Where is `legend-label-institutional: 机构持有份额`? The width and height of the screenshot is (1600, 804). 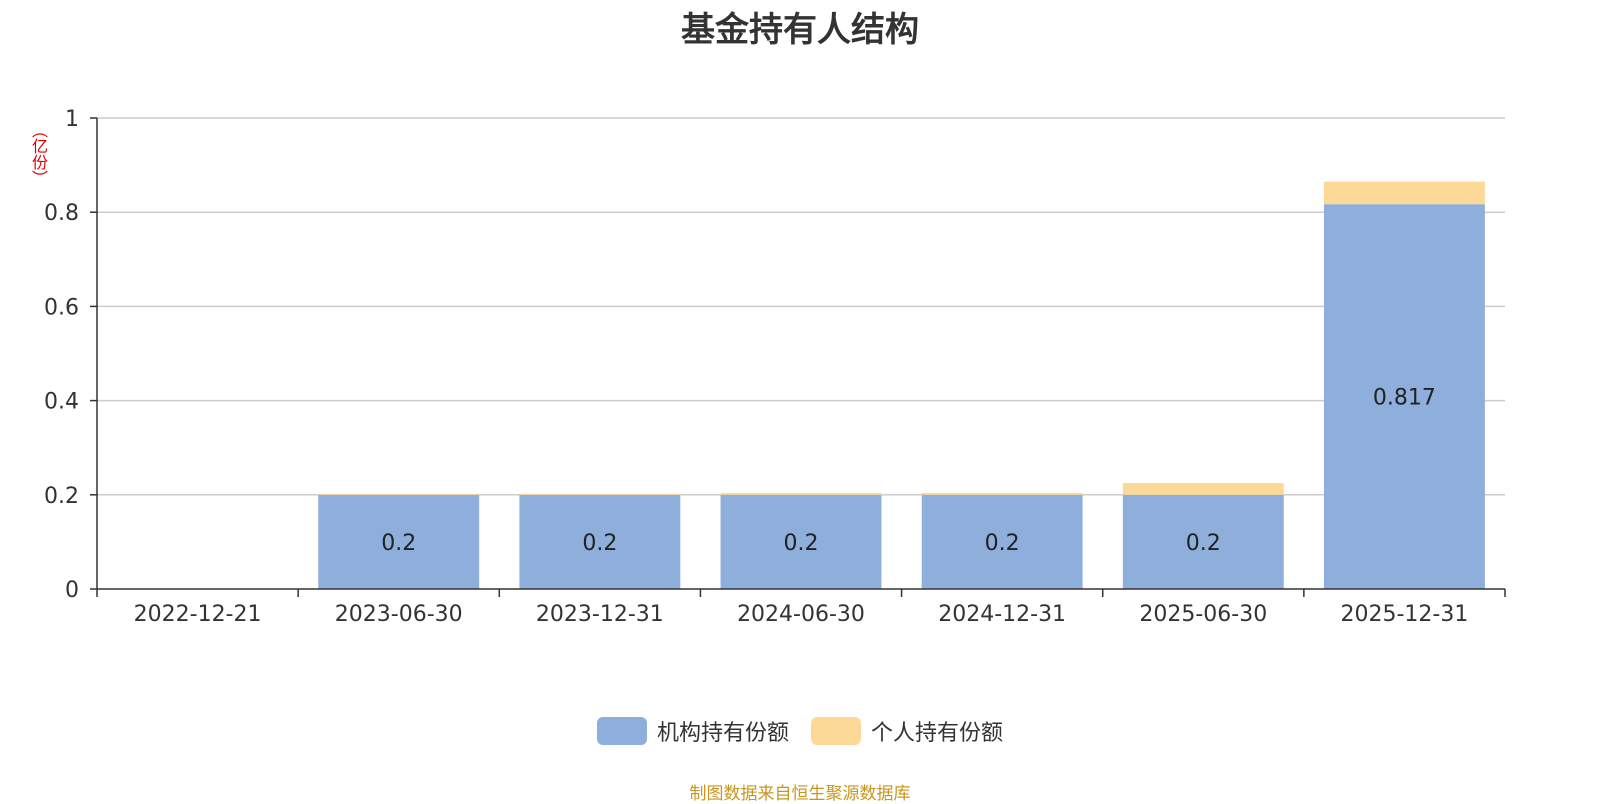 legend-label-institutional: 机构持有份额 is located at coordinates (722, 733).